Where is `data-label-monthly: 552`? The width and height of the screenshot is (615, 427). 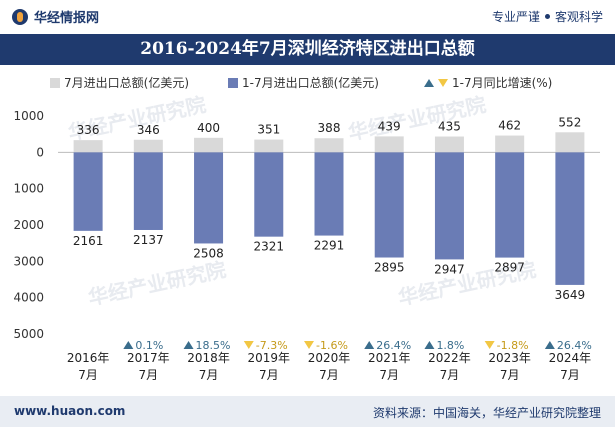 data-label-monthly: 552 is located at coordinates (569, 122).